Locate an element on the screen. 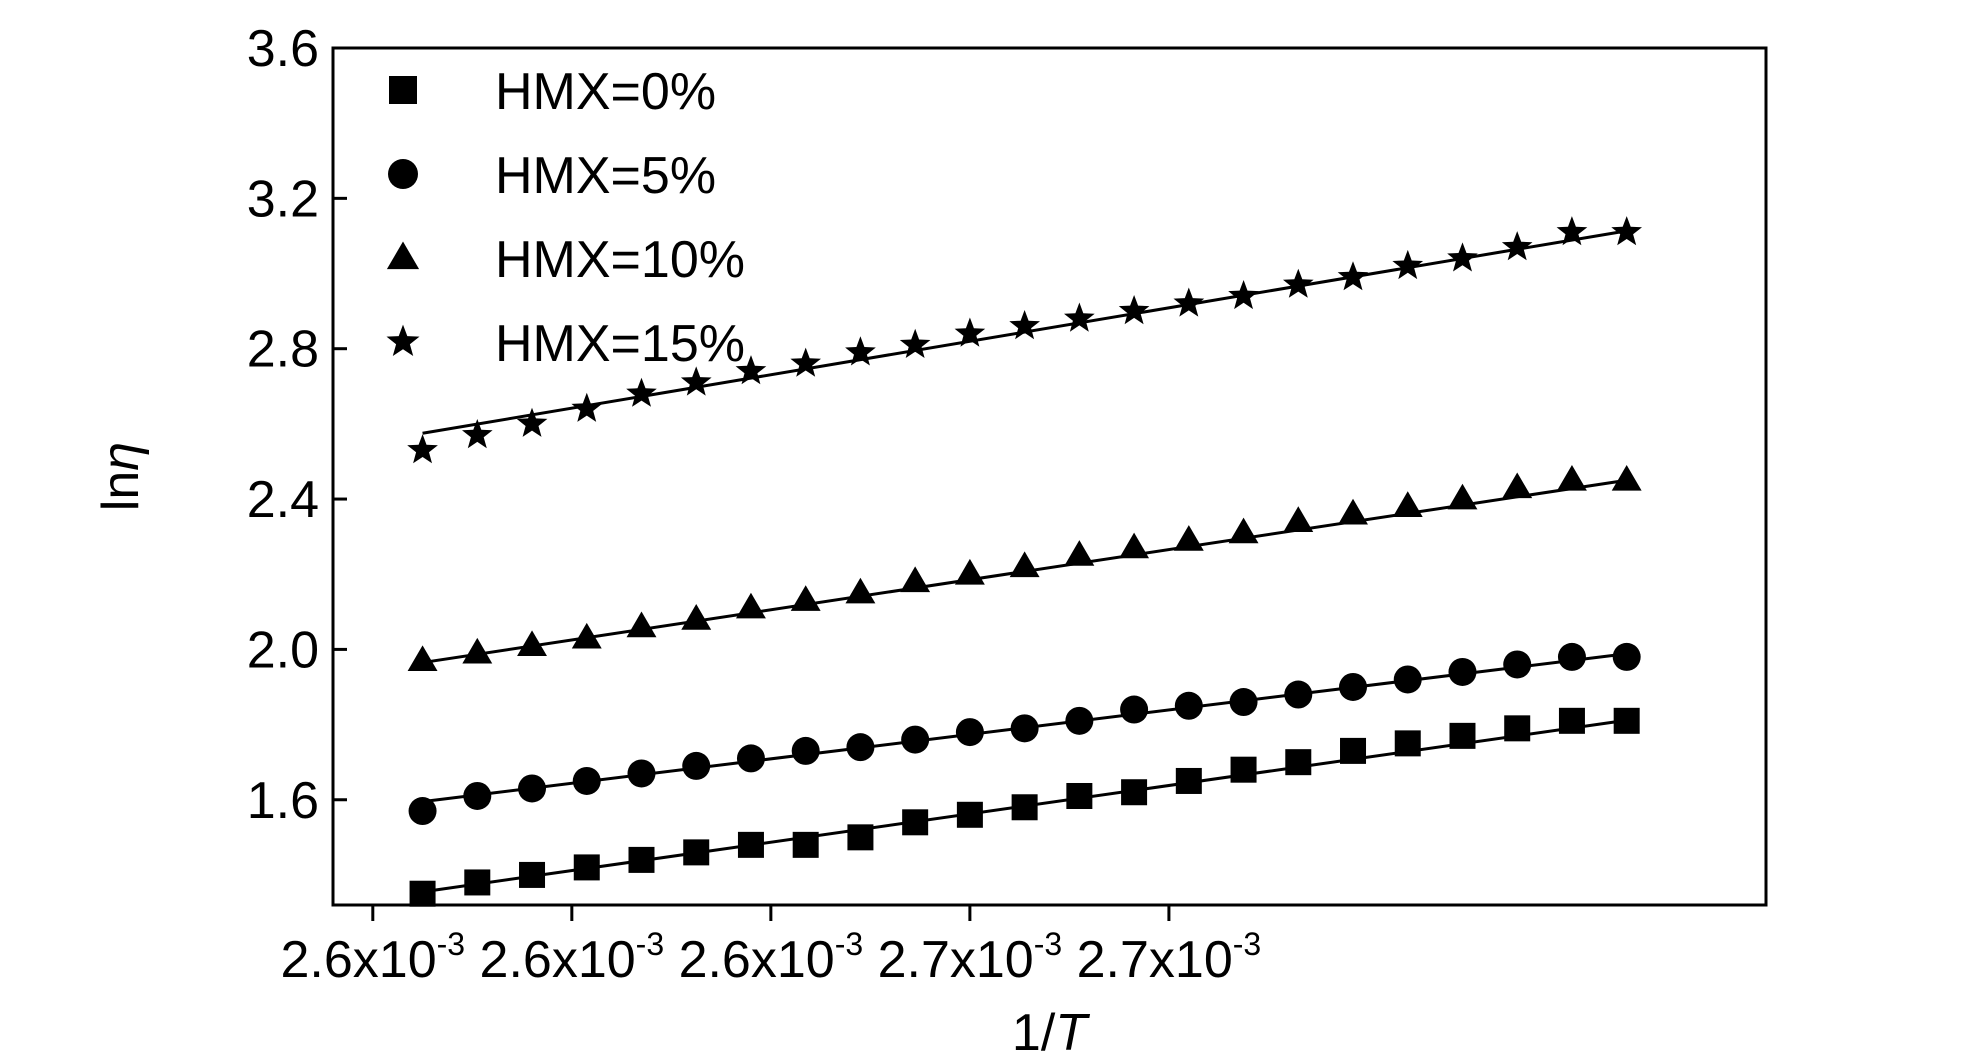  series-circle is located at coordinates (1024, 734).